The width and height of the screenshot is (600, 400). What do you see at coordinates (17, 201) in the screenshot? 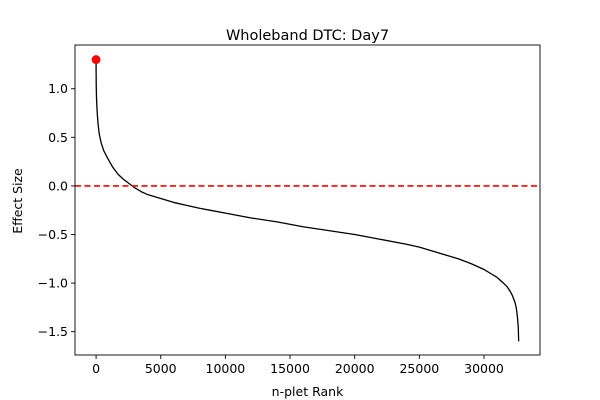
I see `y-axis-label: Effect Size` at bounding box center [17, 201].